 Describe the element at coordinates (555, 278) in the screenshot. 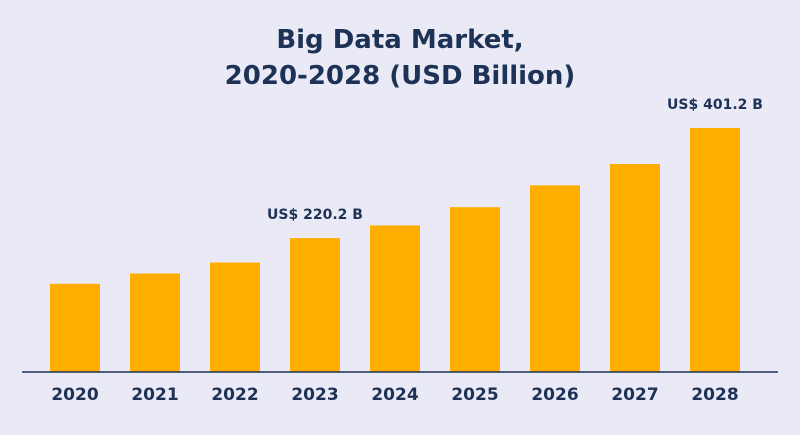

I see `bar-2026` at that location.